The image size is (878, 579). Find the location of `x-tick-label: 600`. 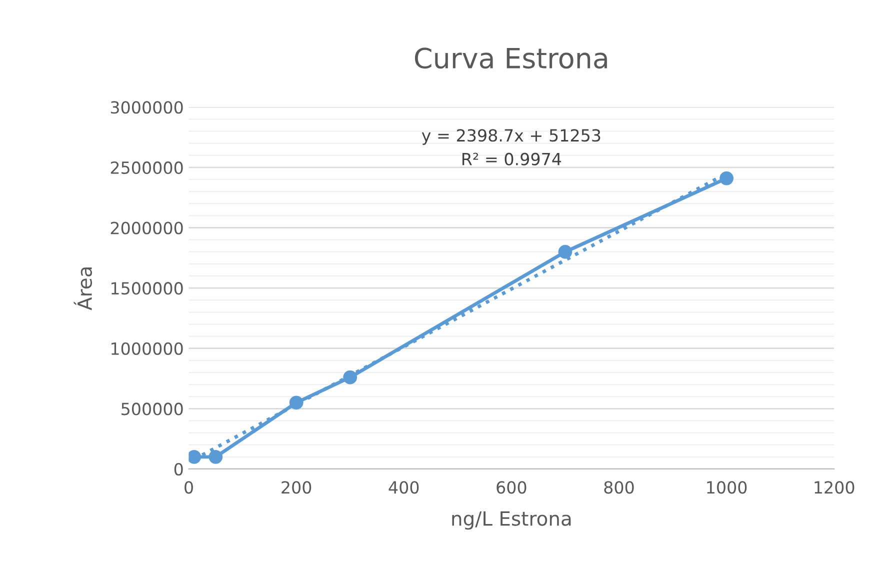

x-tick-label: 600 is located at coordinates (511, 487).